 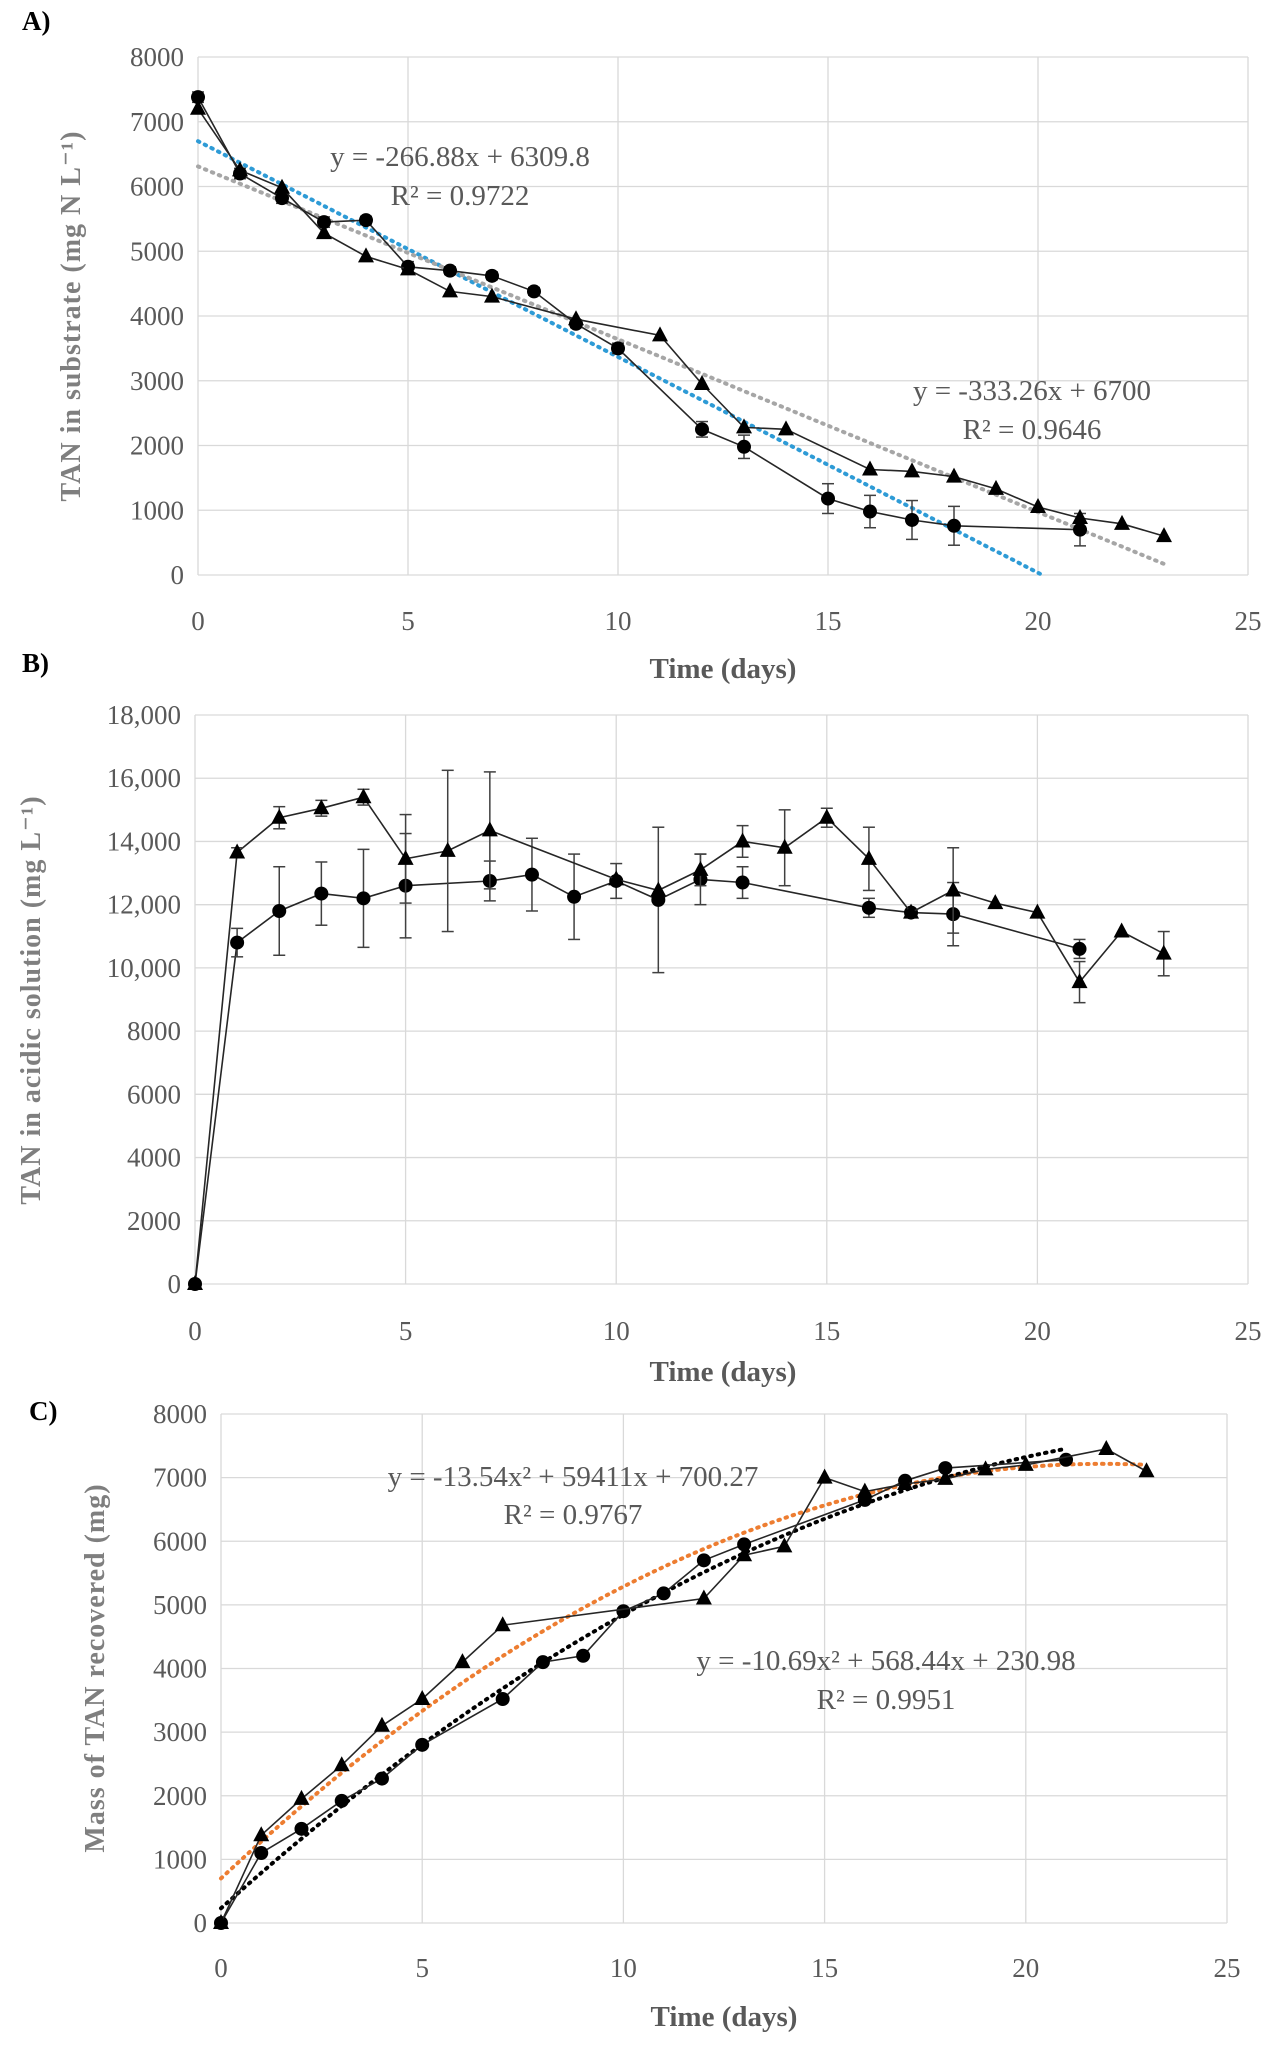 I want to click on y-axis-label: TAN in substrate (mg N L⁻¹), so click(x=71, y=316).